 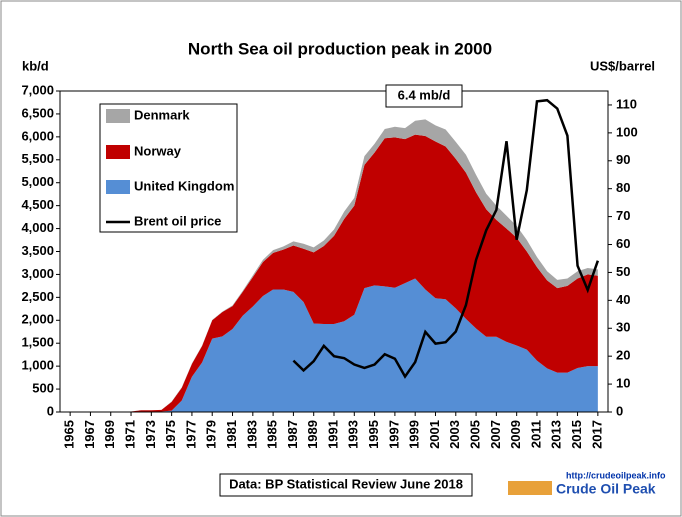 I want to click on y-tick-label: 6,500, so click(x=37, y=112).